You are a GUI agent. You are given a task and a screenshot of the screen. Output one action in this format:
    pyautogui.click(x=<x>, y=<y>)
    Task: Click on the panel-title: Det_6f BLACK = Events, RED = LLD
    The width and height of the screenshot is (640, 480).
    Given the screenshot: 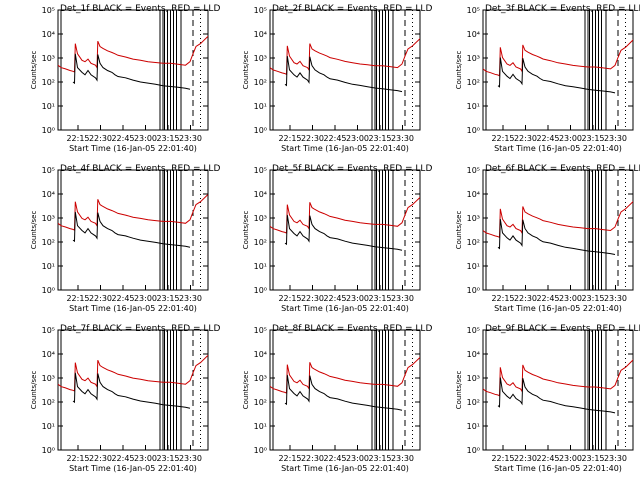 What is the action you would take?
    pyautogui.click(x=562, y=169)
    